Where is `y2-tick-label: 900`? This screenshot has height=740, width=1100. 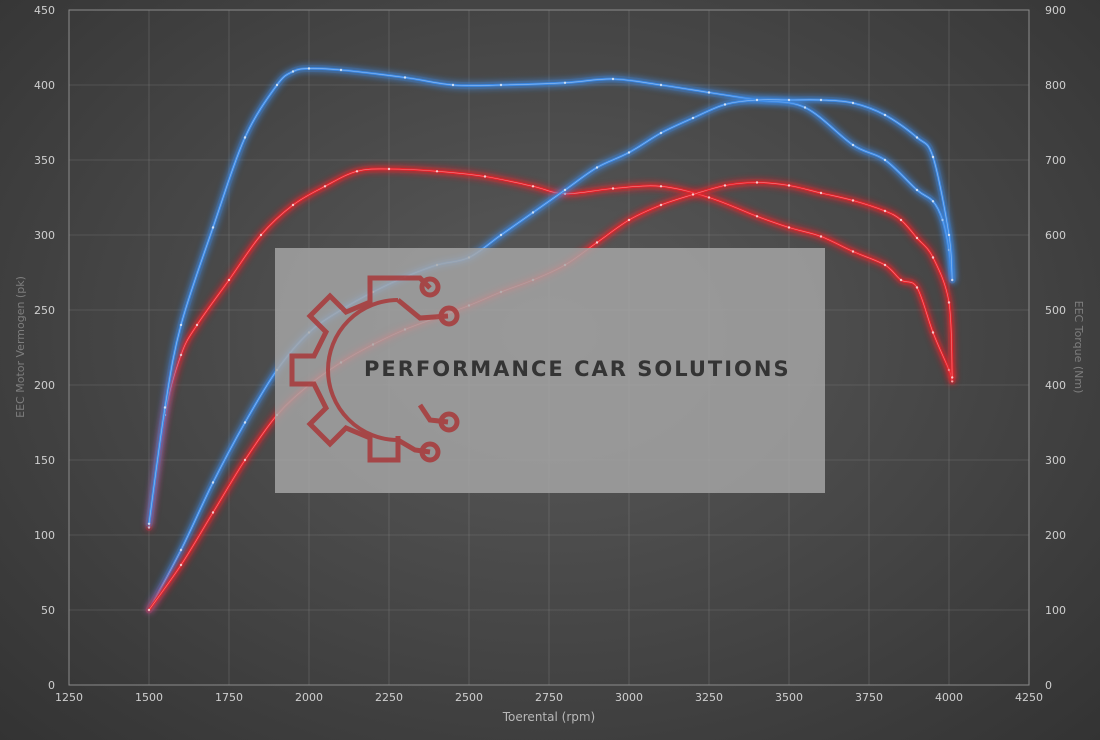 y2-tick-label: 900 is located at coordinates (1055, 10).